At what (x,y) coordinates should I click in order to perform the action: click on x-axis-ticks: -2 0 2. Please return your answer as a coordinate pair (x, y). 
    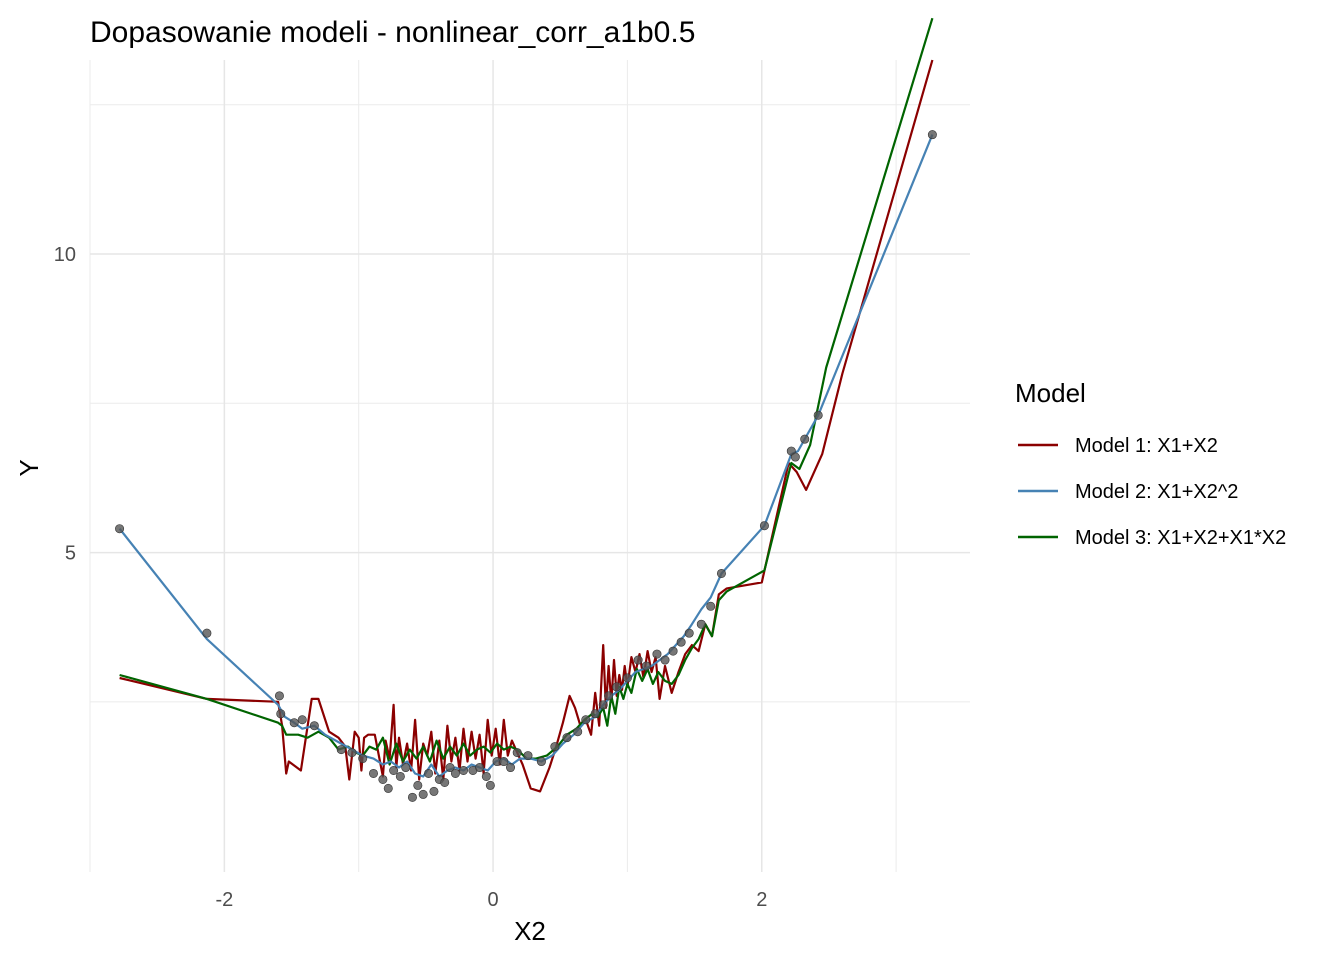
    Looking at the image, I should click on (491, 900).